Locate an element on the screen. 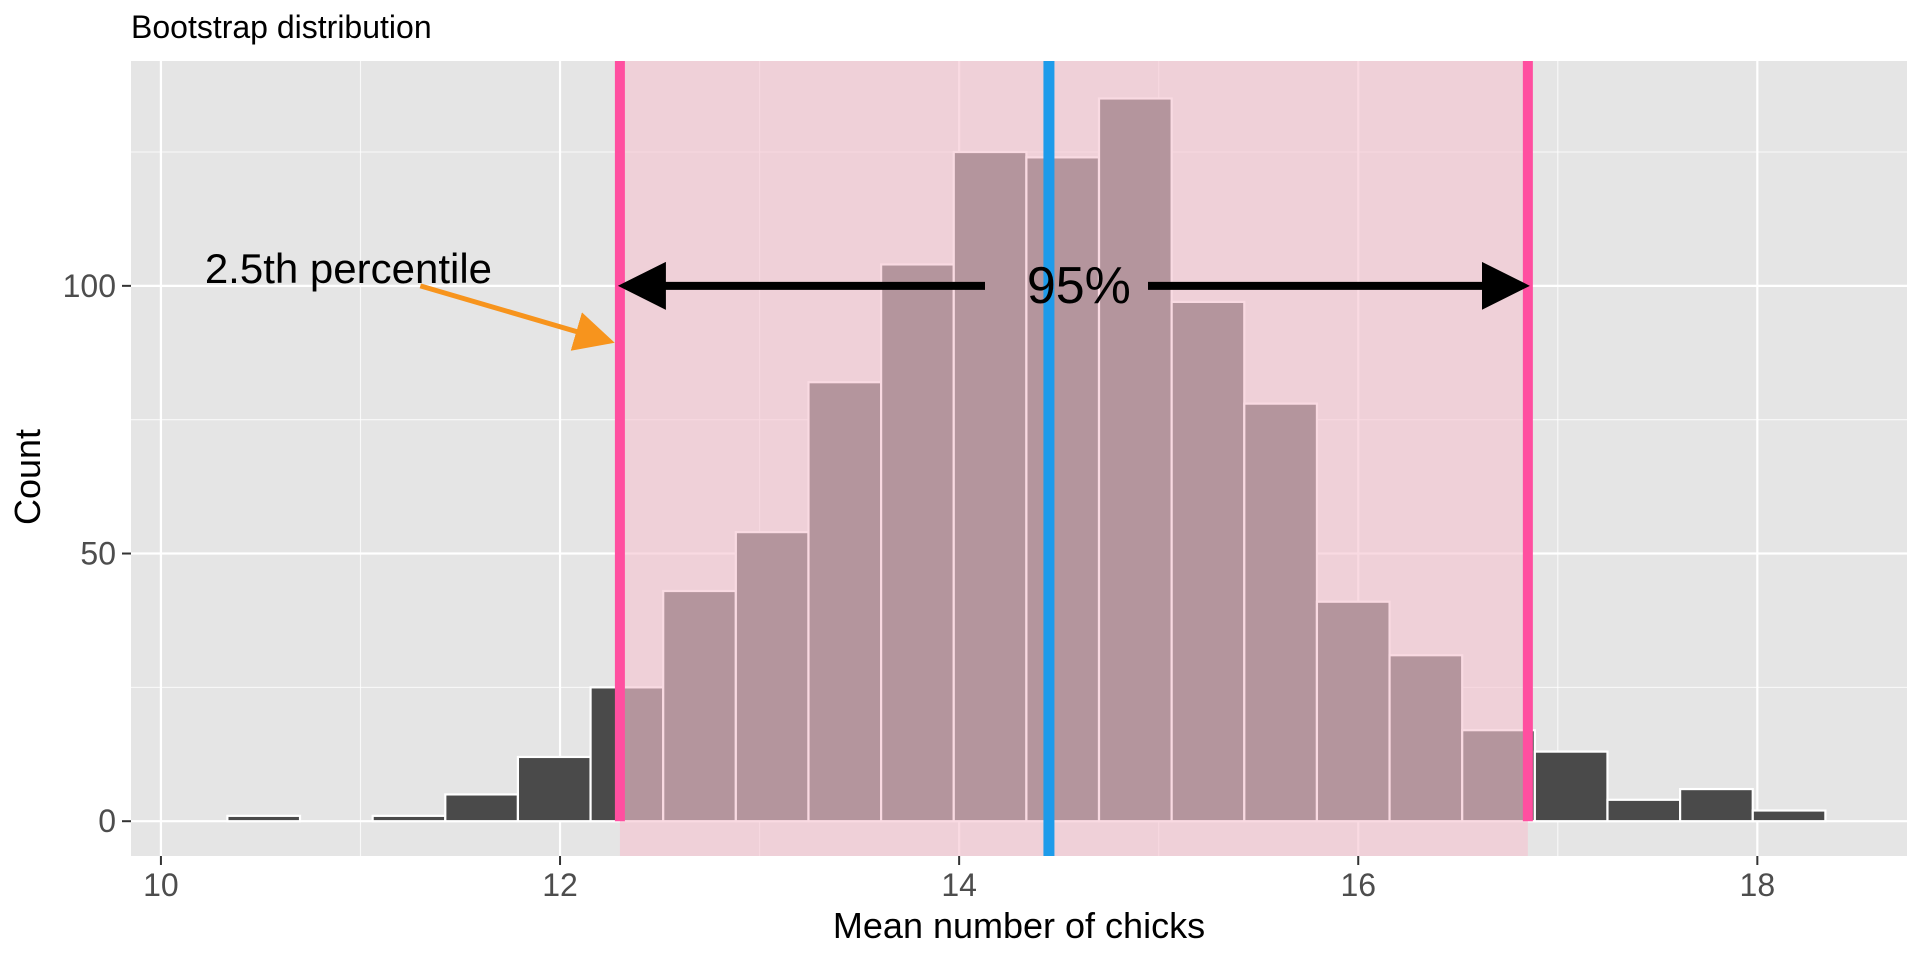 This screenshot has width=1920, height=965. ci-percent-label: 95% is located at coordinates (1079, 286).